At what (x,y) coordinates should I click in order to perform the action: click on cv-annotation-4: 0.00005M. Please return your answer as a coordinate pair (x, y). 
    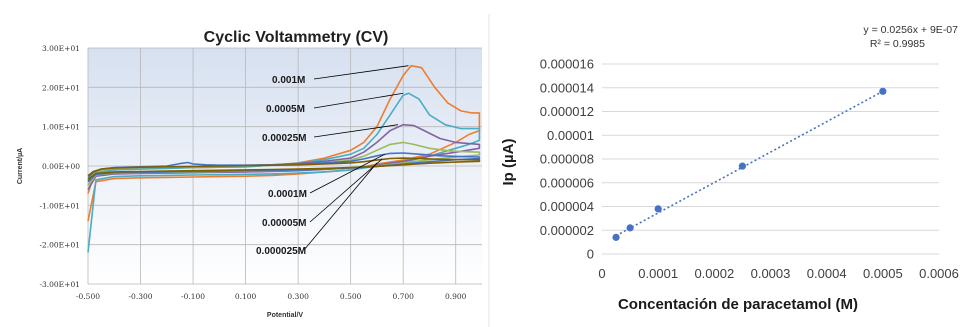
    Looking at the image, I should click on (284, 223).